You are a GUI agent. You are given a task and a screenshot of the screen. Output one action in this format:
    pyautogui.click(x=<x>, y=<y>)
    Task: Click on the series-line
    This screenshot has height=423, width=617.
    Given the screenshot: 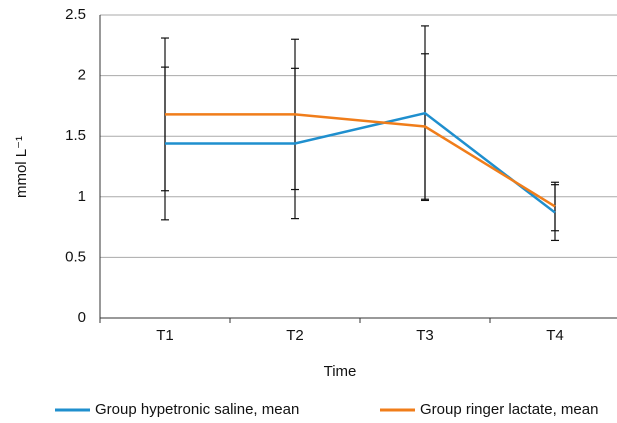 What is the action you would take?
    pyautogui.click(x=360, y=160)
    